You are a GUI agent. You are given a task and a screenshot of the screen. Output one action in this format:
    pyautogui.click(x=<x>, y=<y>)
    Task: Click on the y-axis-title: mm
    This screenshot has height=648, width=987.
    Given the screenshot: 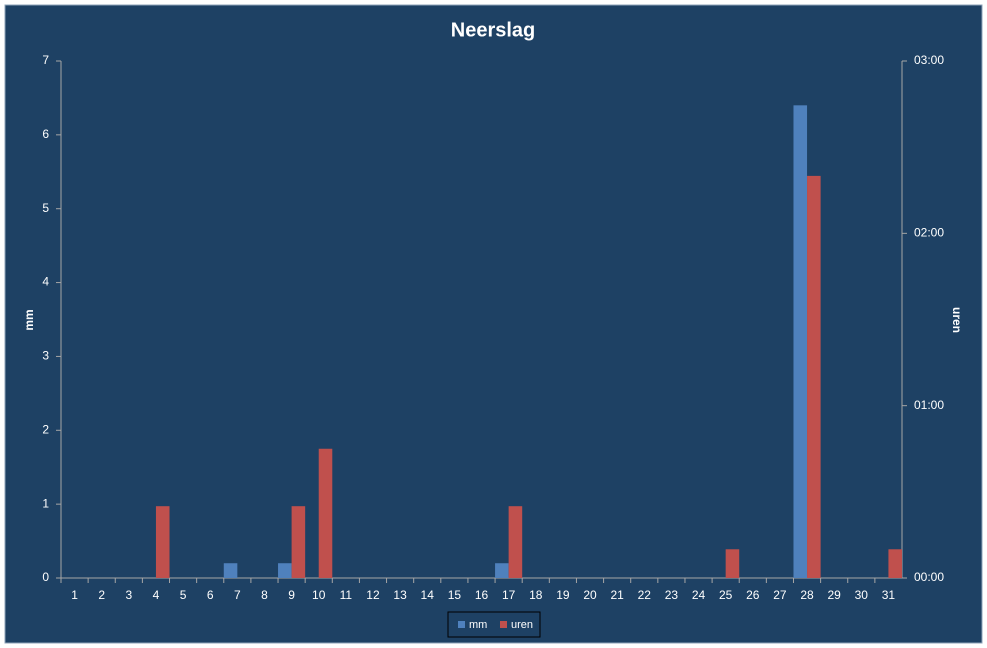 What is the action you would take?
    pyautogui.click(x=29, y=319)
    